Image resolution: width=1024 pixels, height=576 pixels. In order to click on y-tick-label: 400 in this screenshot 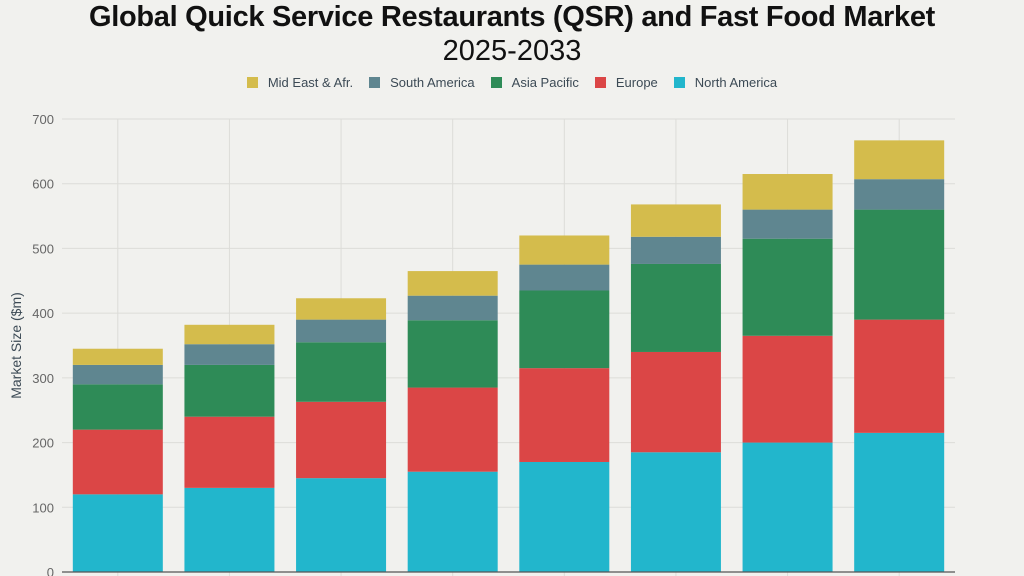, I will do `click(43, 313)`.